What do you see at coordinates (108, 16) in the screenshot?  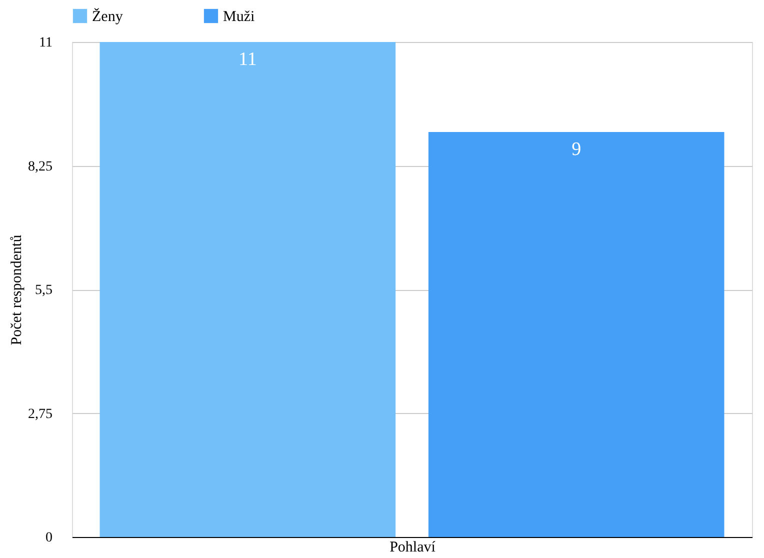 I see `legend-label: Ženy` at bounding box center [108, 16].